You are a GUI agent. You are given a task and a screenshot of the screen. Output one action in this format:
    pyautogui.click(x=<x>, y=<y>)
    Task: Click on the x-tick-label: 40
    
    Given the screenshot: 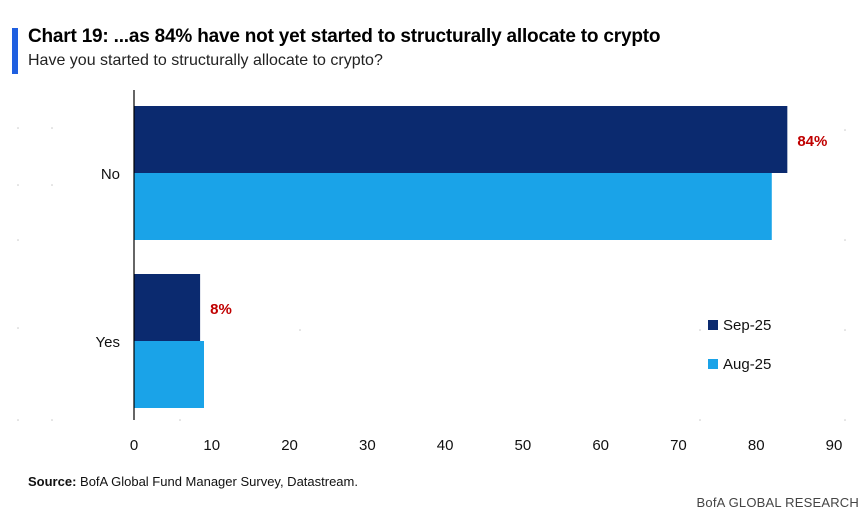 What is the action you would take?
    pyautogui.click(x=445, y=445)
    